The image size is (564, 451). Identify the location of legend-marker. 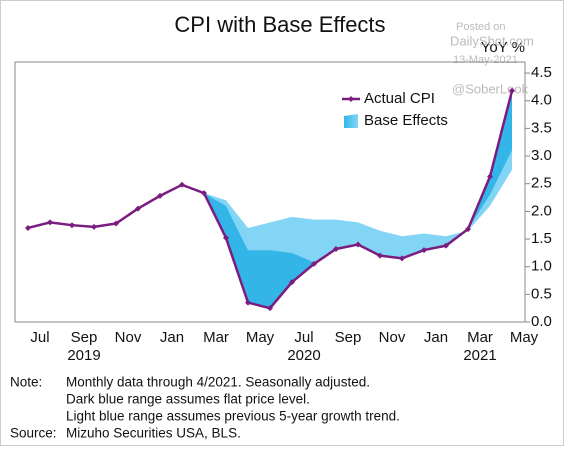
(351, 99).